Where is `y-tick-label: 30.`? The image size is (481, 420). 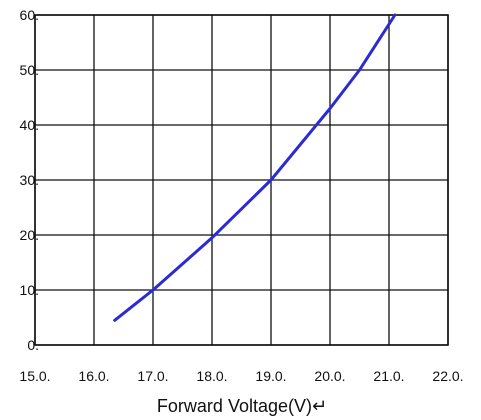 y-tick-label: 30. is located at coordinates (29, 180).